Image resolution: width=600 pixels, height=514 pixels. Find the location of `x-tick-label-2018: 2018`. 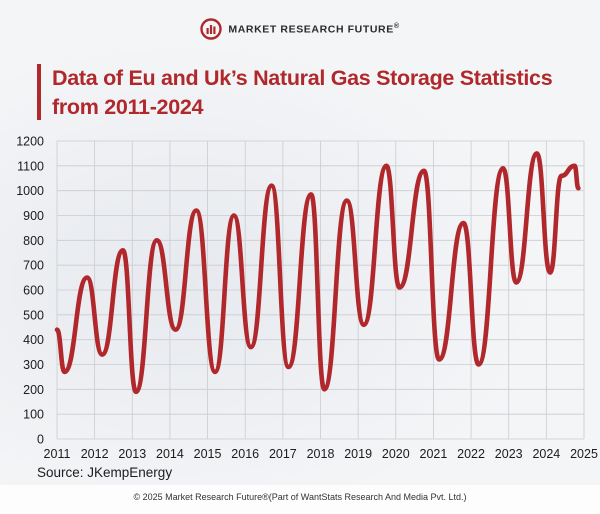

x-tick-label-2018: 2018 is located at coordinates (321, 454).